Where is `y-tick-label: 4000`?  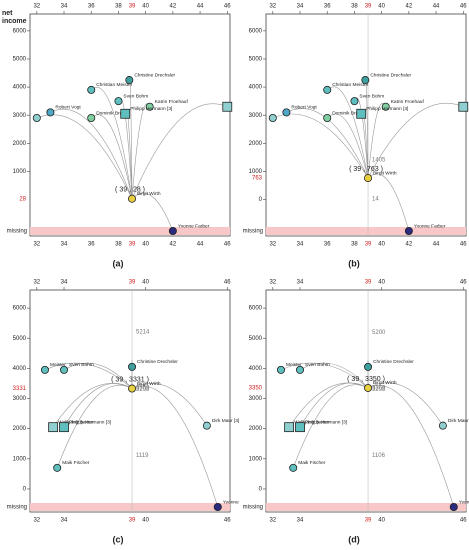
y-tick-label: 4000 is located at coordinates (20, 369).